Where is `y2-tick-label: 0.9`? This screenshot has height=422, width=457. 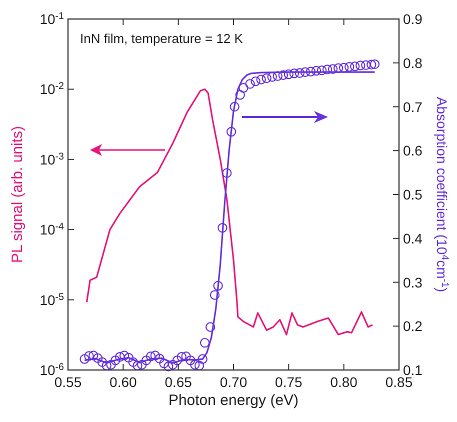
y2-tick-label: 0.9 is located at coordinates (413, 19).